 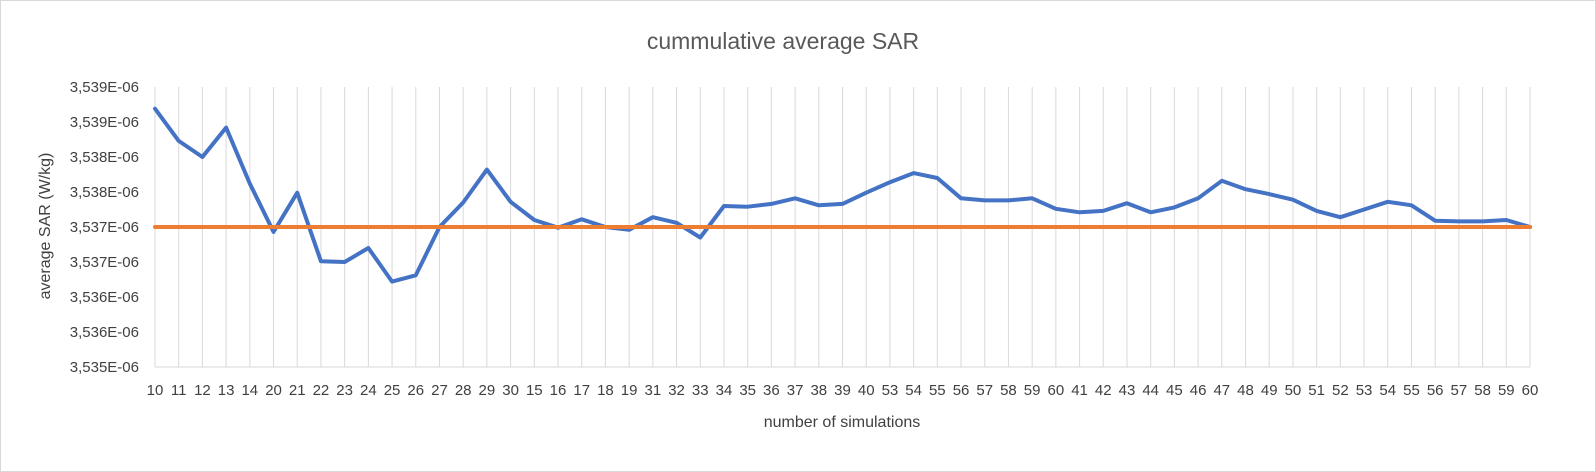 What do you see at coordinates (1340, 390) in the screenshot?
I see `x-tick-label: 52` at bounding box center [1340, 390].